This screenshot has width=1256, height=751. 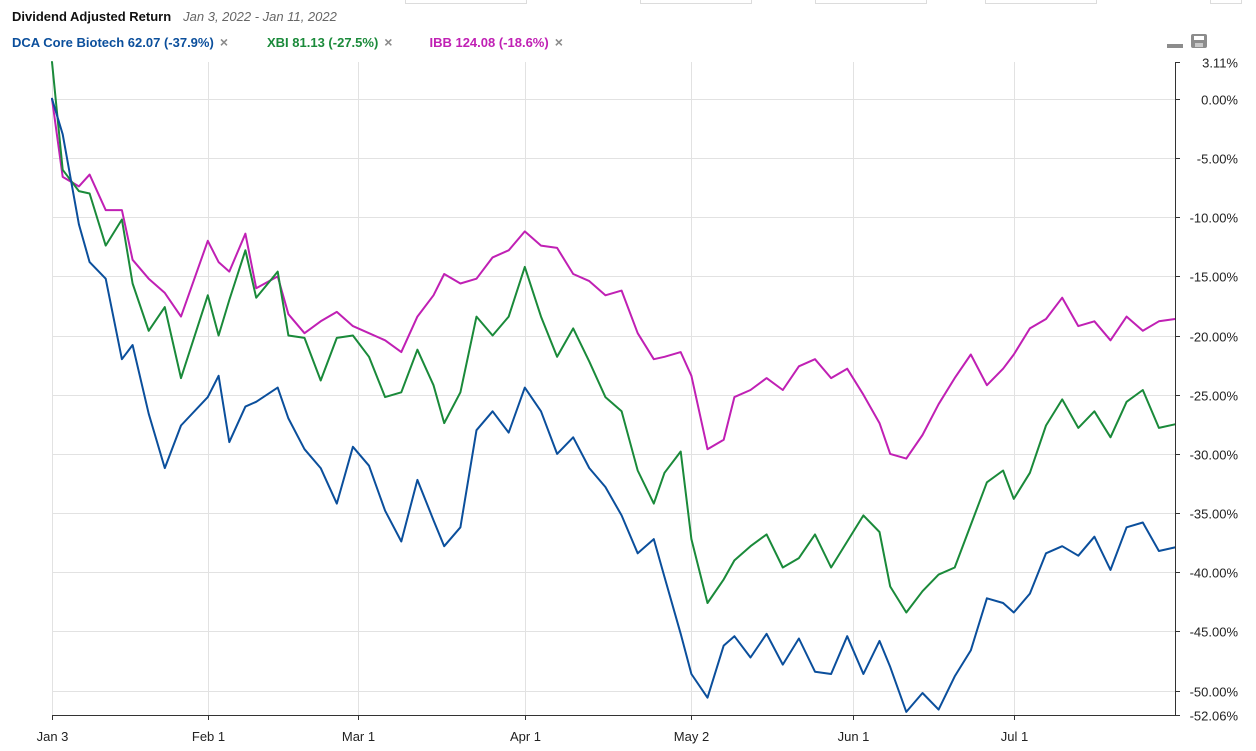 I want to click on save-icon, so click(x=1199, y=41).